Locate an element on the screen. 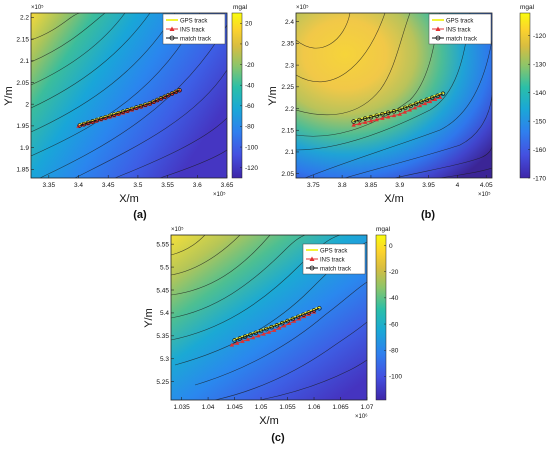  y-tick-label: 5.3 is located at coordinates (164, 359).